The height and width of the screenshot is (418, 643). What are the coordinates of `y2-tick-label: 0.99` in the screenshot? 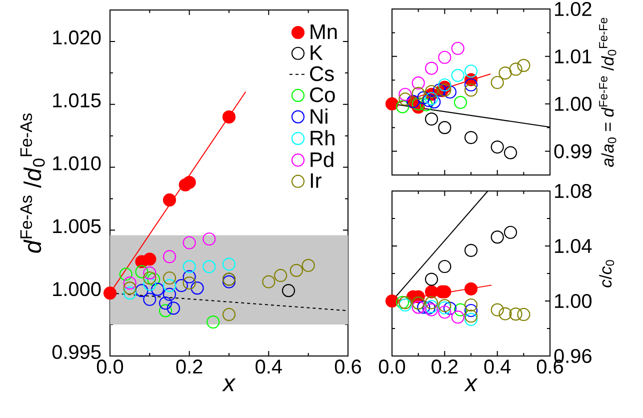 It's located at (573, 151).